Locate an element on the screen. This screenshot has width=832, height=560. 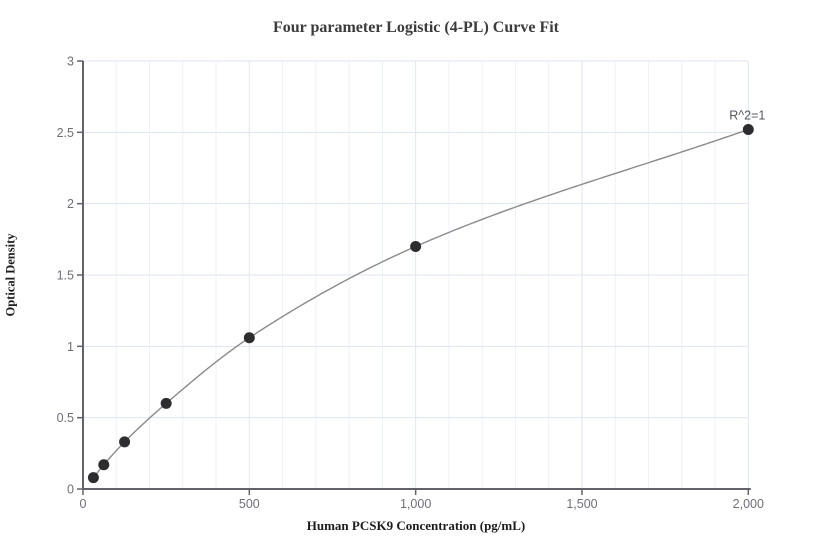
y-tick-label: 2.5 is located at coordinates (65, 133).